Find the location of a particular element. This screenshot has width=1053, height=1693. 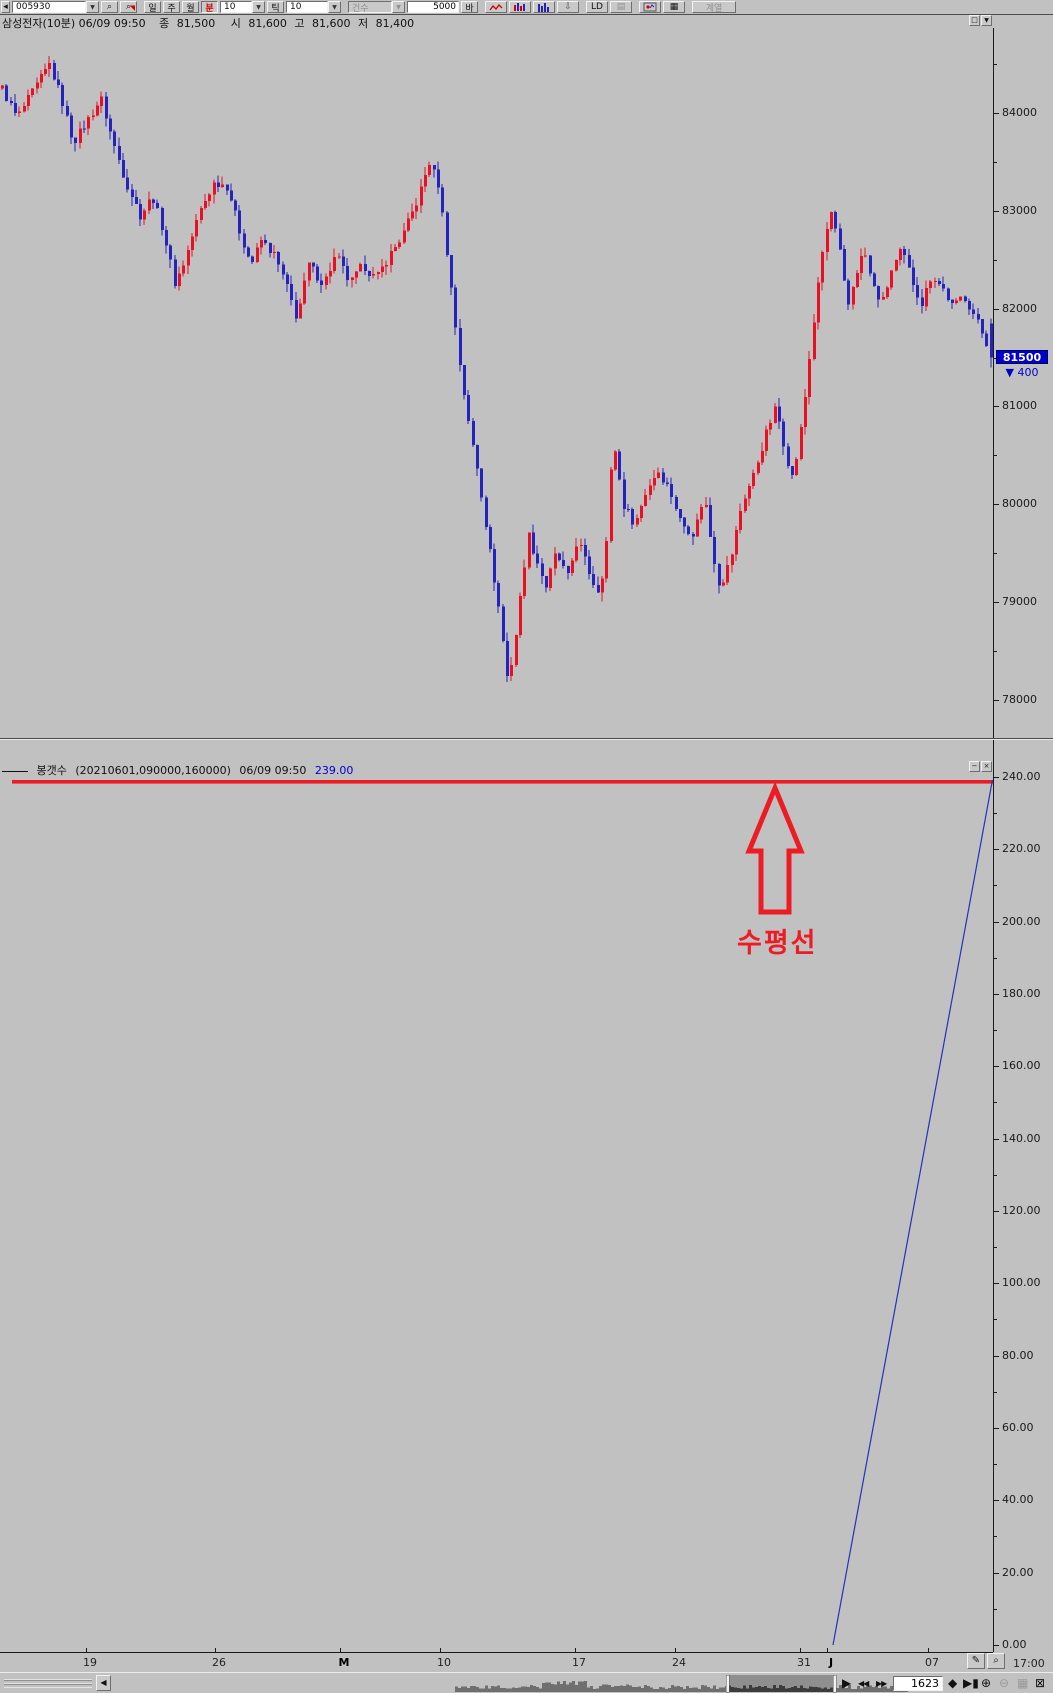

indicator-close-button: × is located at coordinates (986, 766).